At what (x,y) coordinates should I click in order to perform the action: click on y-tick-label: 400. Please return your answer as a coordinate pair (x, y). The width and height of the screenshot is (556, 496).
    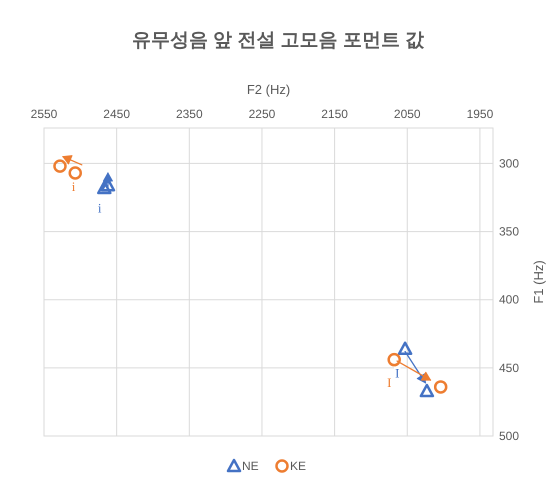
    Looking at the image, I should click on (509, 299).